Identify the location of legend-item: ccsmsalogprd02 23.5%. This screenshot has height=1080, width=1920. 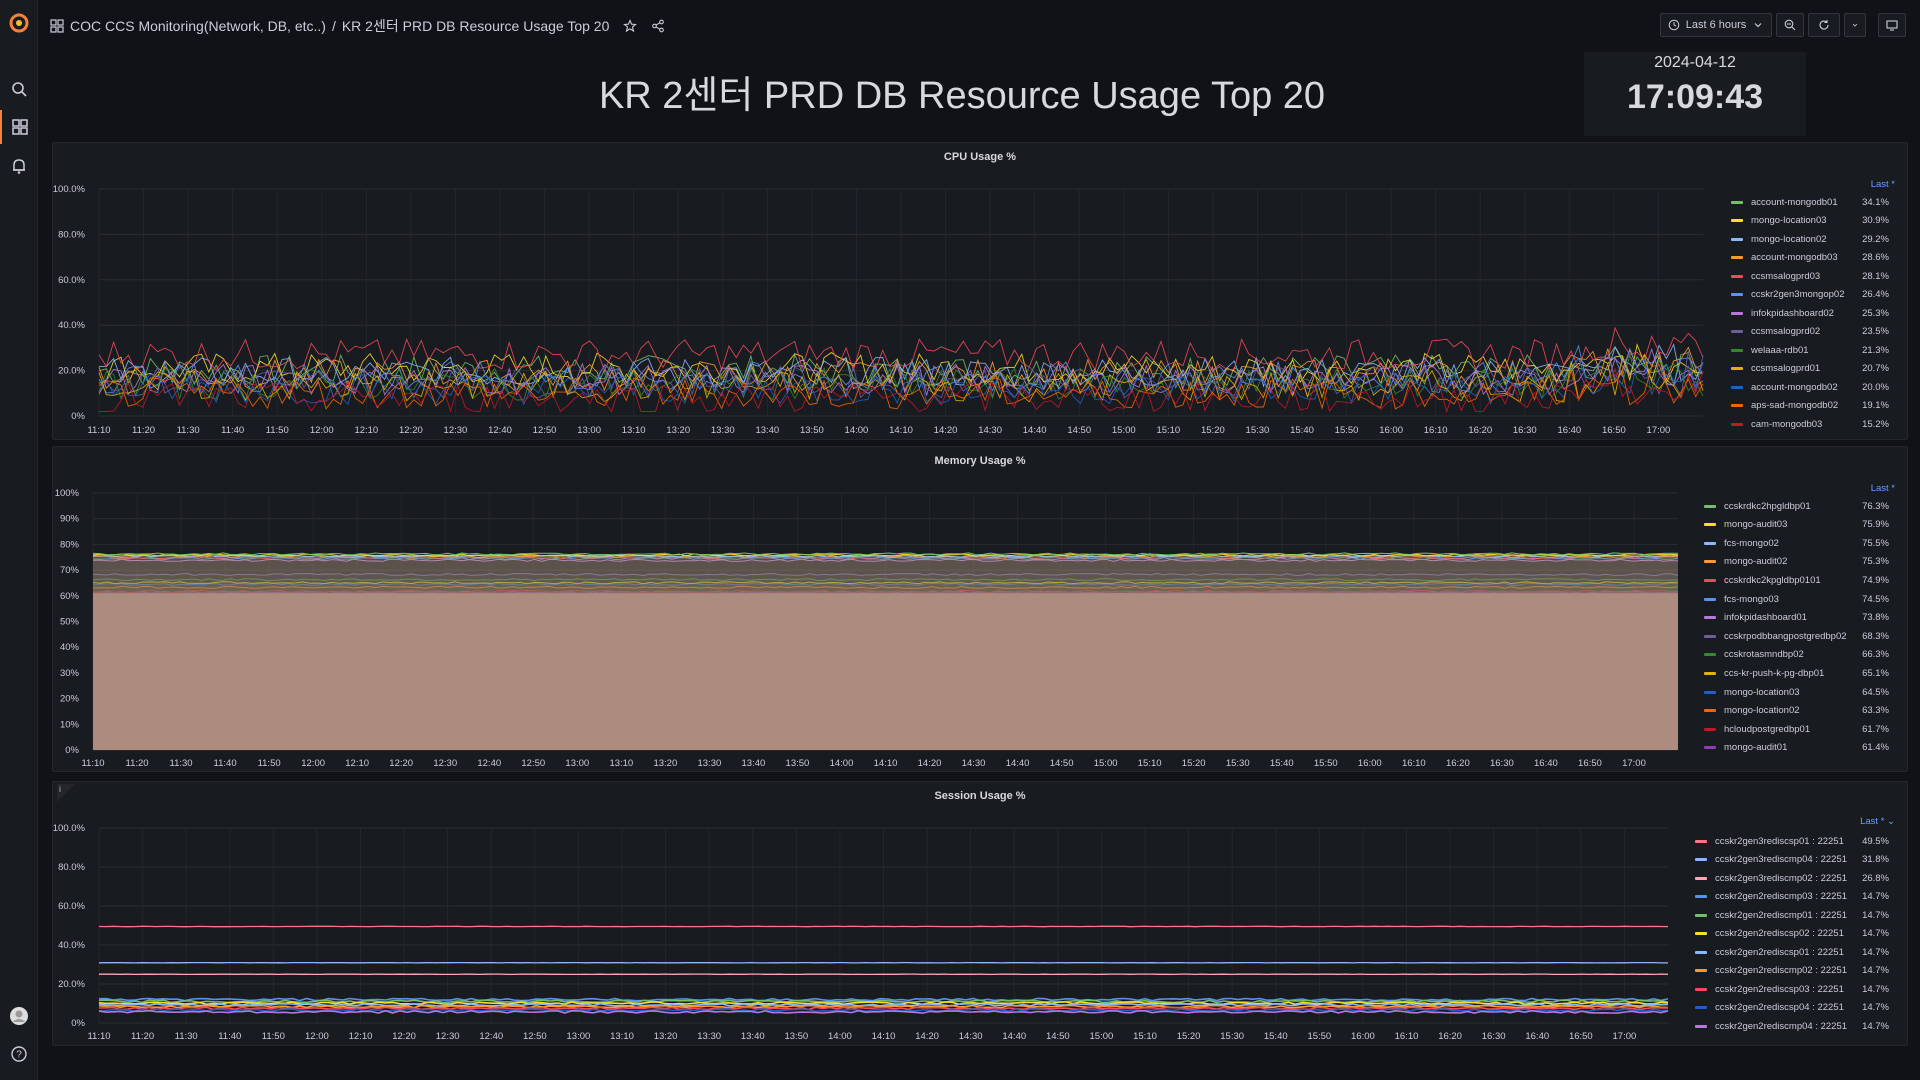
(1816, 332).